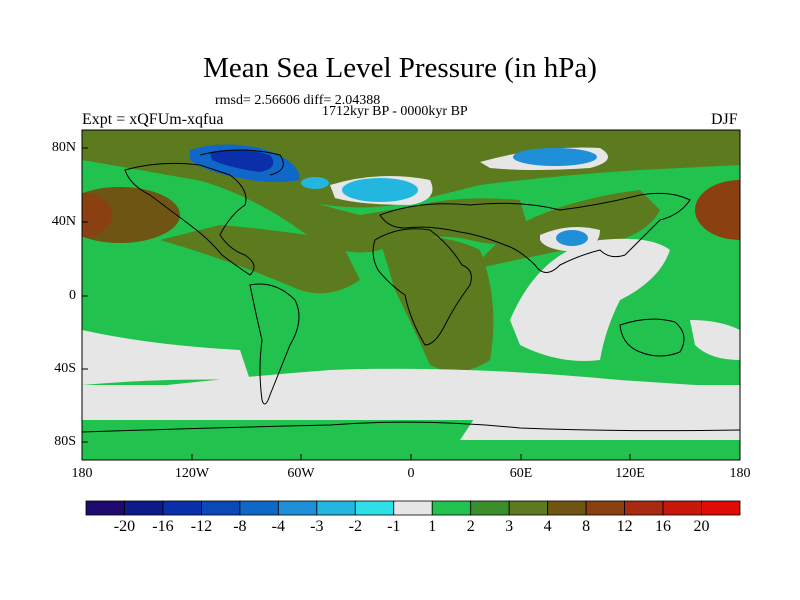 This screenshot has width=800, height=600. Describe the element at coordinates (572, 238) in the screenshot. I see `field-tibet-low-core` at that location.